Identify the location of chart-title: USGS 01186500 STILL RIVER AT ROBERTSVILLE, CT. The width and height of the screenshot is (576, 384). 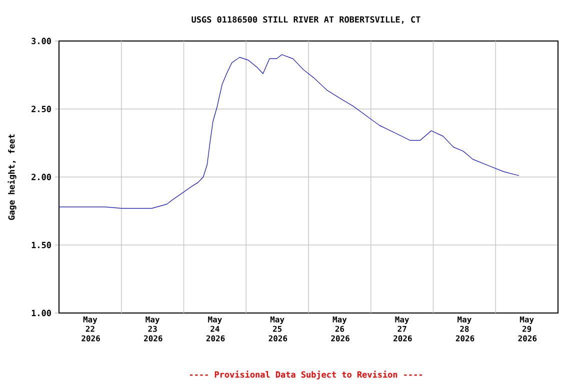
(306, 20).